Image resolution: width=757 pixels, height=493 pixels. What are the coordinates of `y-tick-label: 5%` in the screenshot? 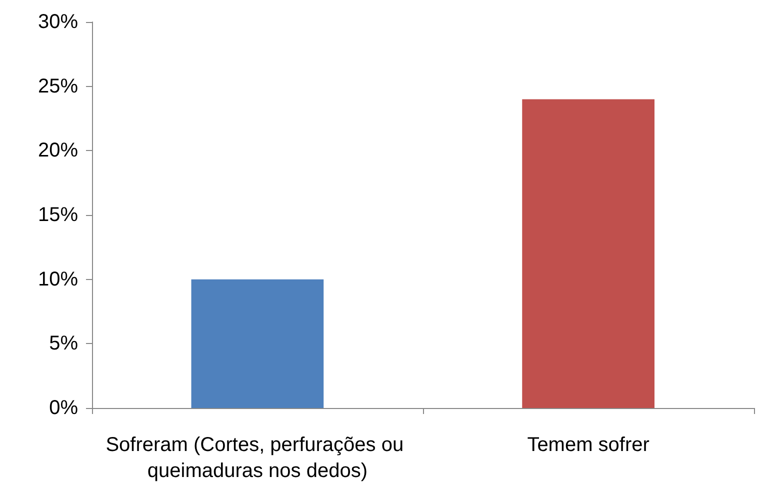 It's located at (63, 343).